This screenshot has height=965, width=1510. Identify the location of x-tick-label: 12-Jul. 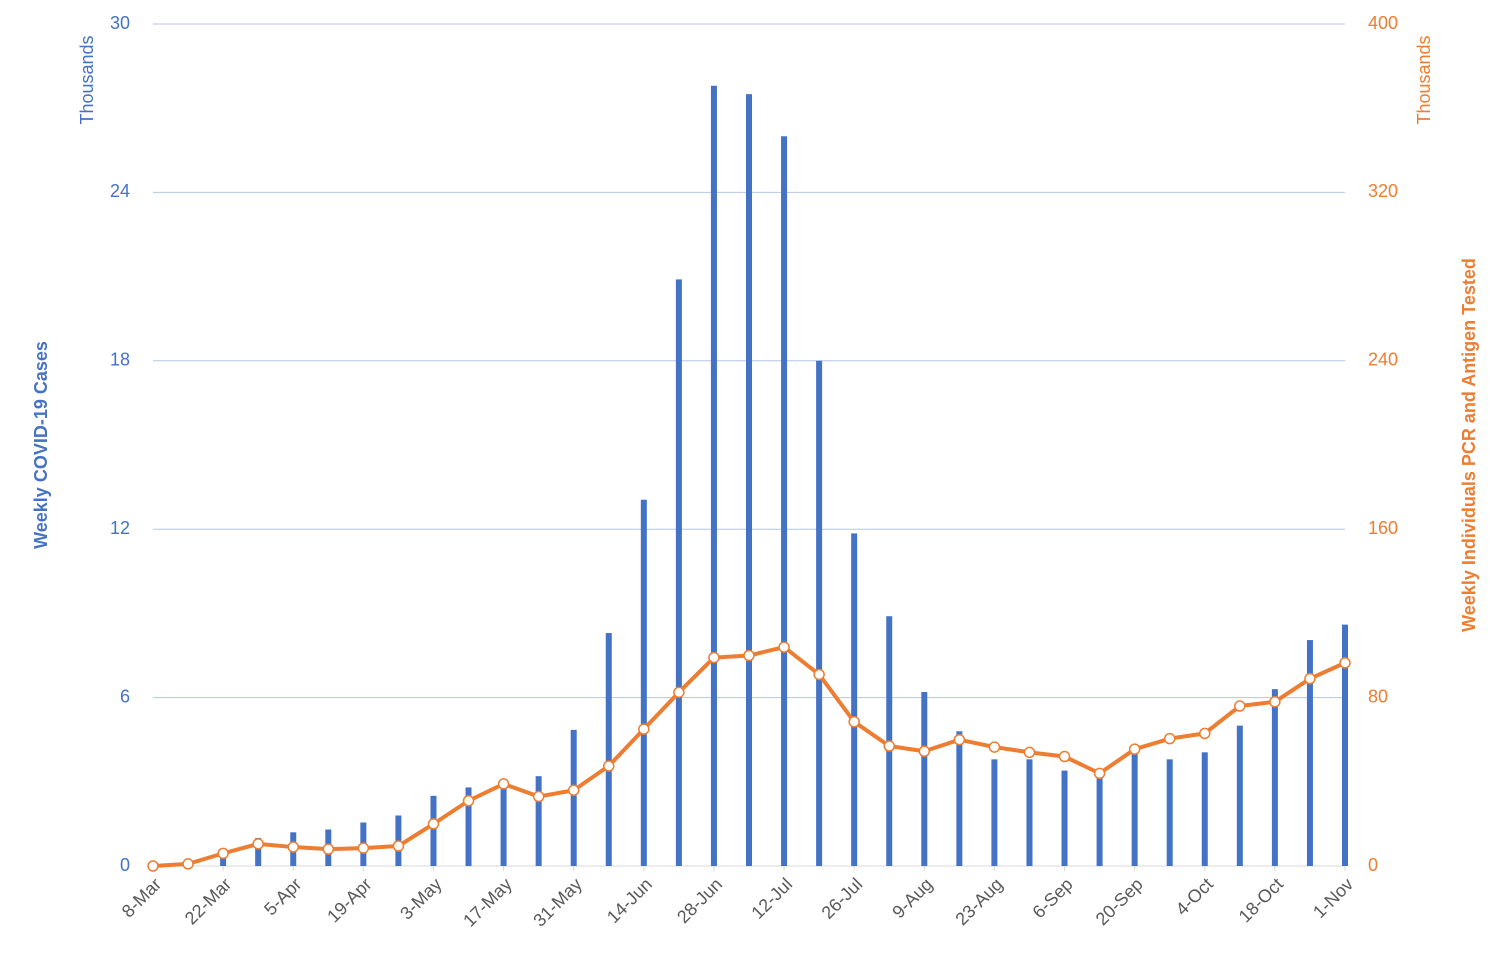
(771, 898).